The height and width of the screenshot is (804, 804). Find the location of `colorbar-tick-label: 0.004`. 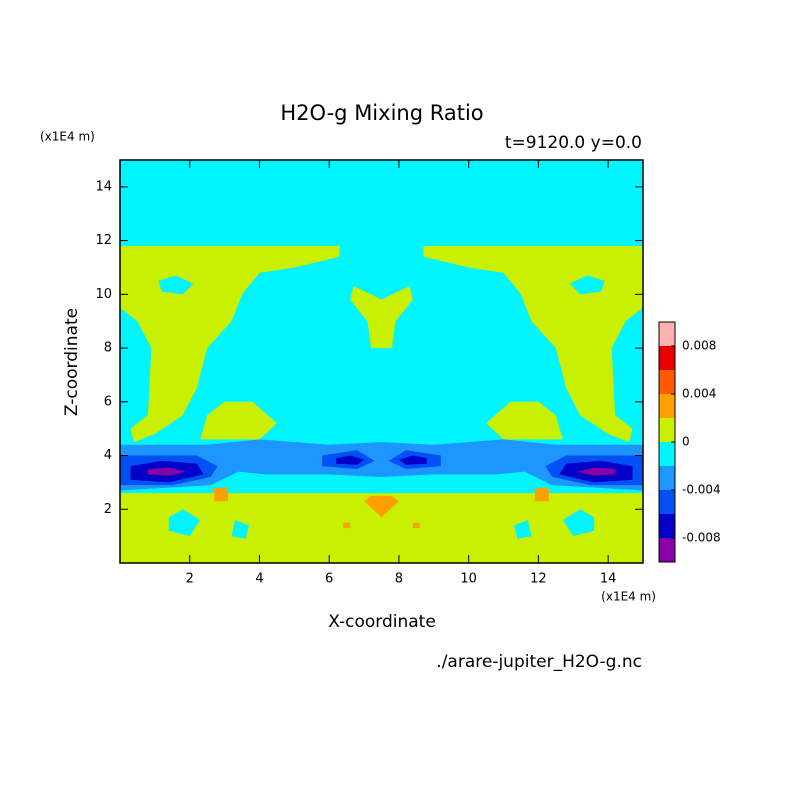

colorbar-tick-label: 0.004 is located at coordinates (699, 394).